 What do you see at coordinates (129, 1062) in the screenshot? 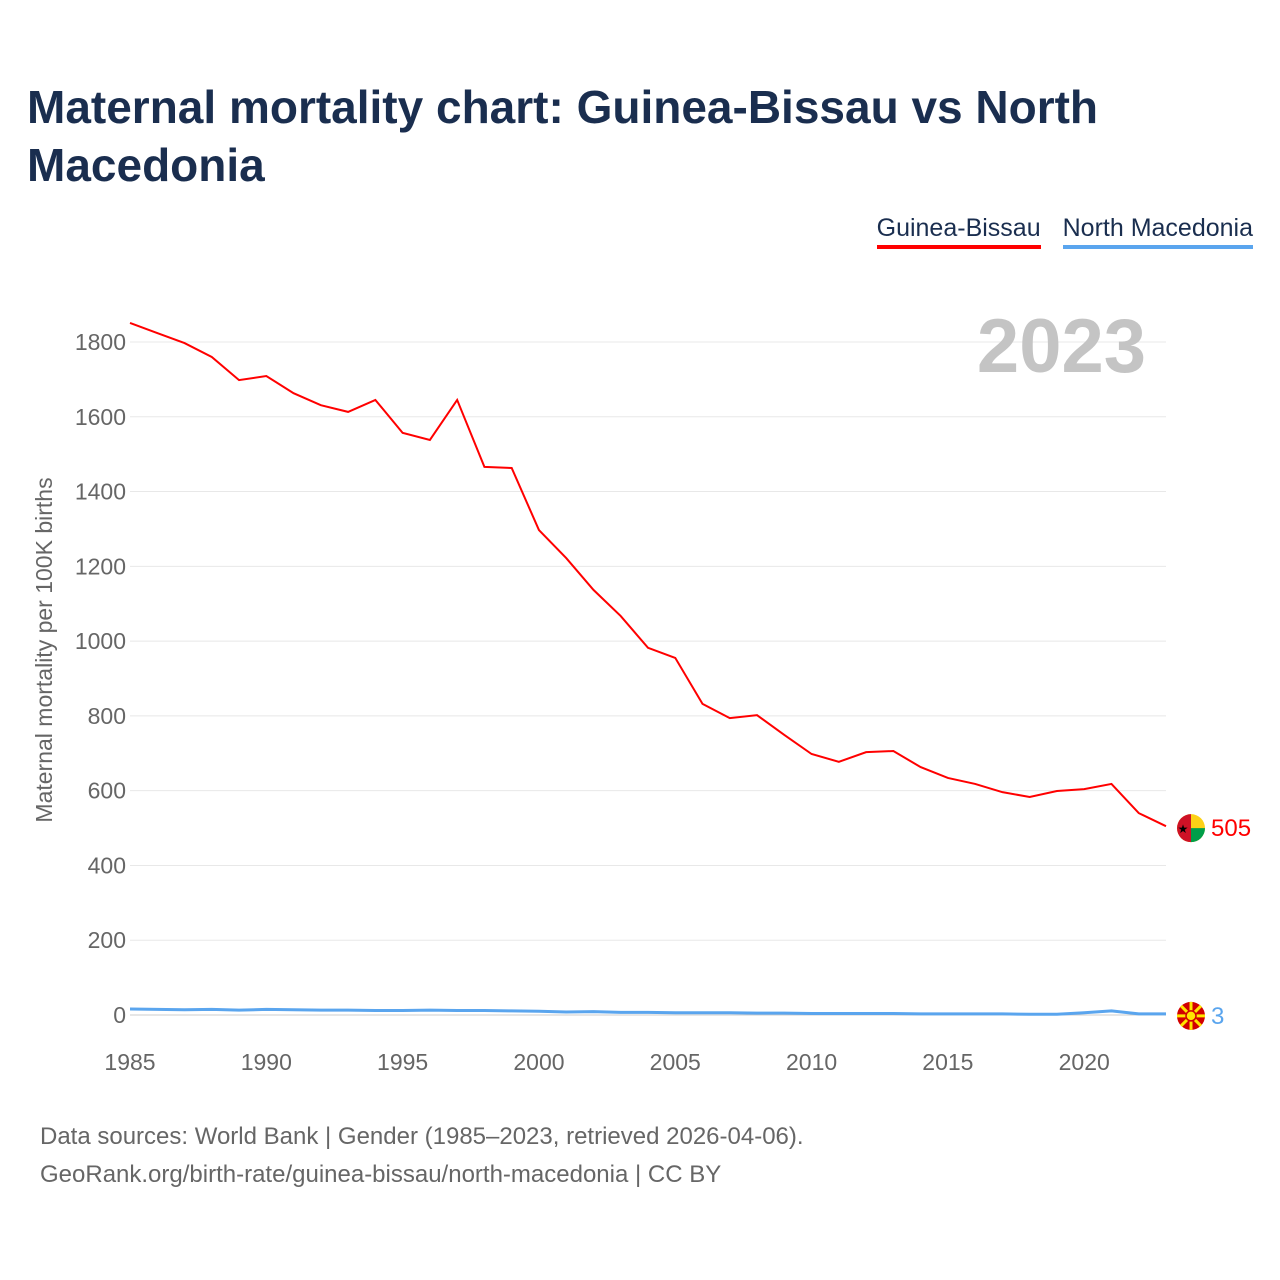
I see `x-tick-label: 1985` at bounding box center [129, 1062].